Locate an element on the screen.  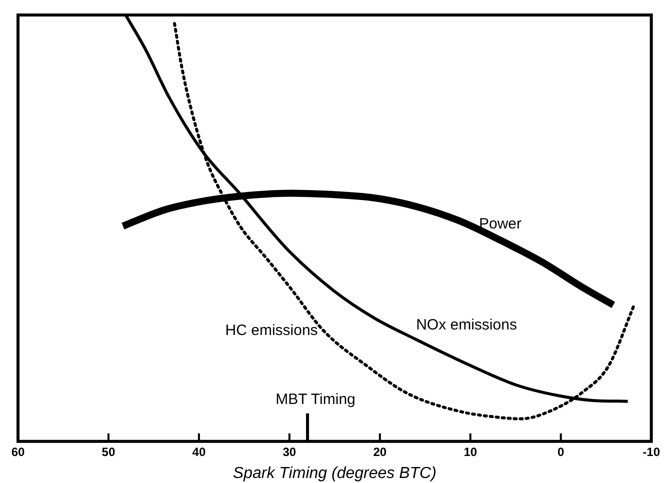
x-tick-label: 0 is located at coordinates (561, 451).